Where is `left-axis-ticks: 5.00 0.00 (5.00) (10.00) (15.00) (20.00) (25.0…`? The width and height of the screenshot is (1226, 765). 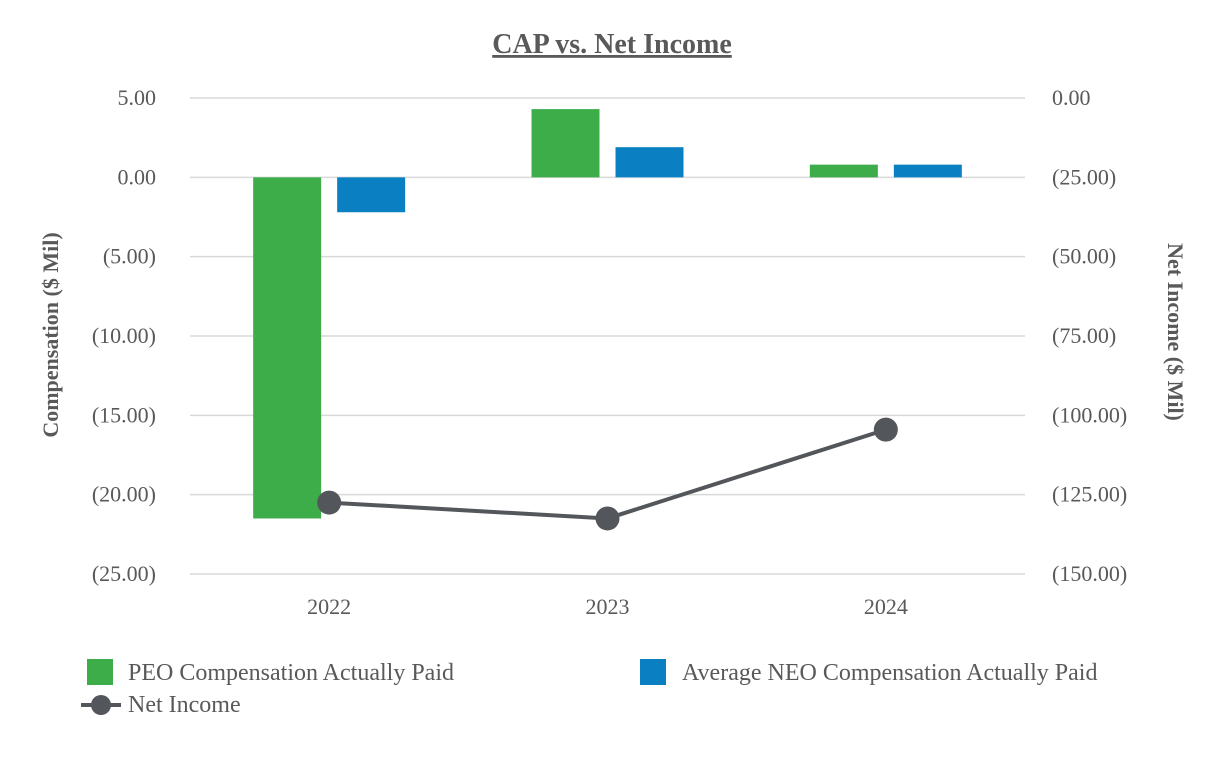 left-axis-ticks: 5.00 0.00 (5.00) (10.00) (15.00) (20.00) (25.0… is located at coordinates (124, 335).